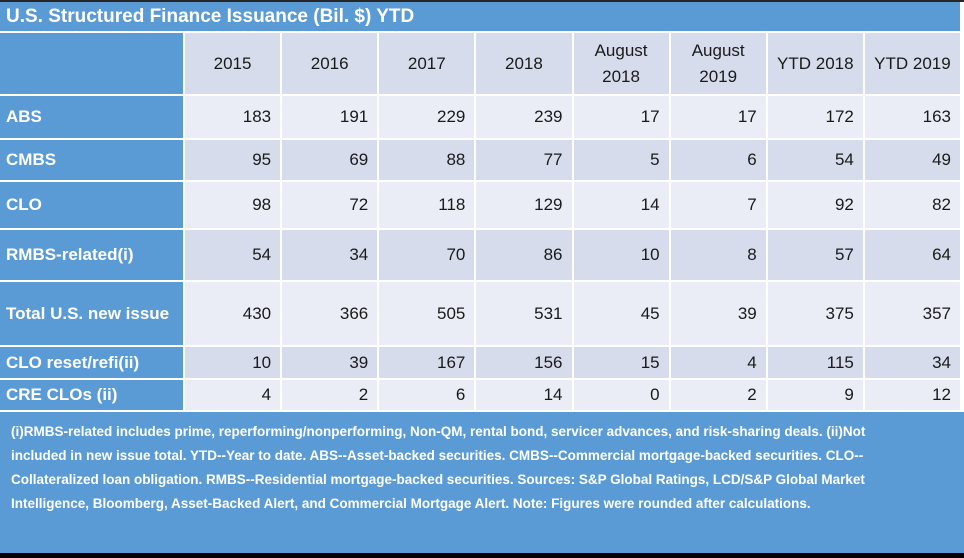 The width and height of the screenshot is (964, 558). I want to click on table-row: CLO reset/refi(ii) 10 39 167 156 15 4 115 34, so click(480, 362).